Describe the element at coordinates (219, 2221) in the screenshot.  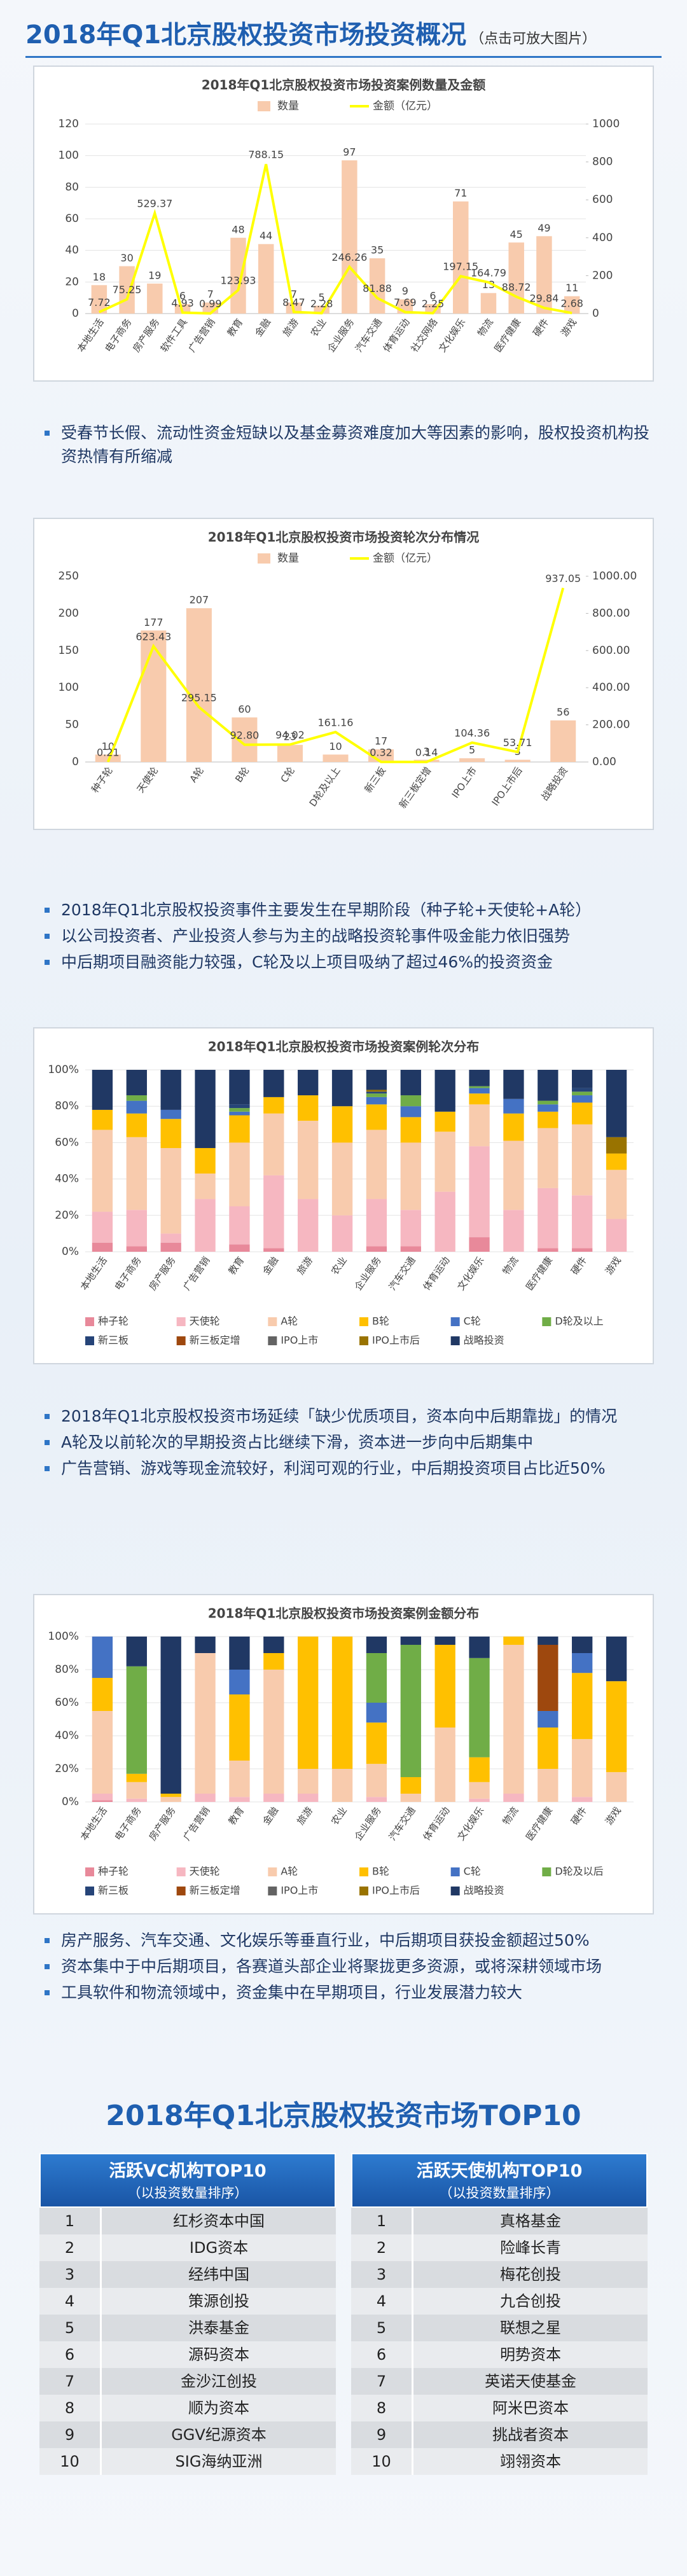
I see `name-cell: 红杉资本中国` at that location.